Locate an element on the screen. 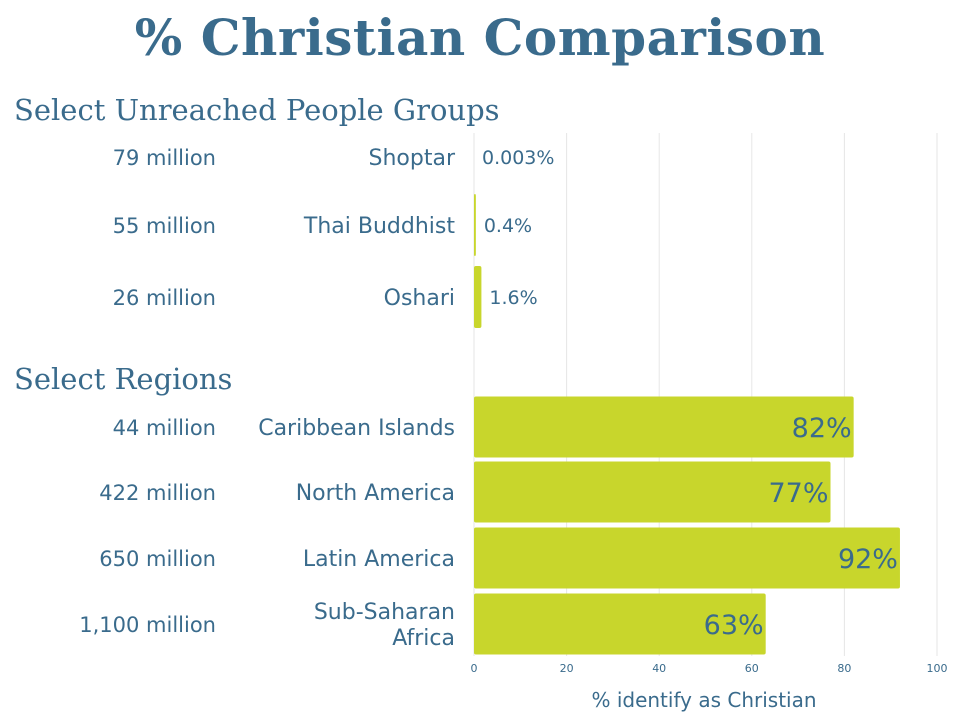  x-axis-label: % identify as Christian is located at coordinates (704, 700).